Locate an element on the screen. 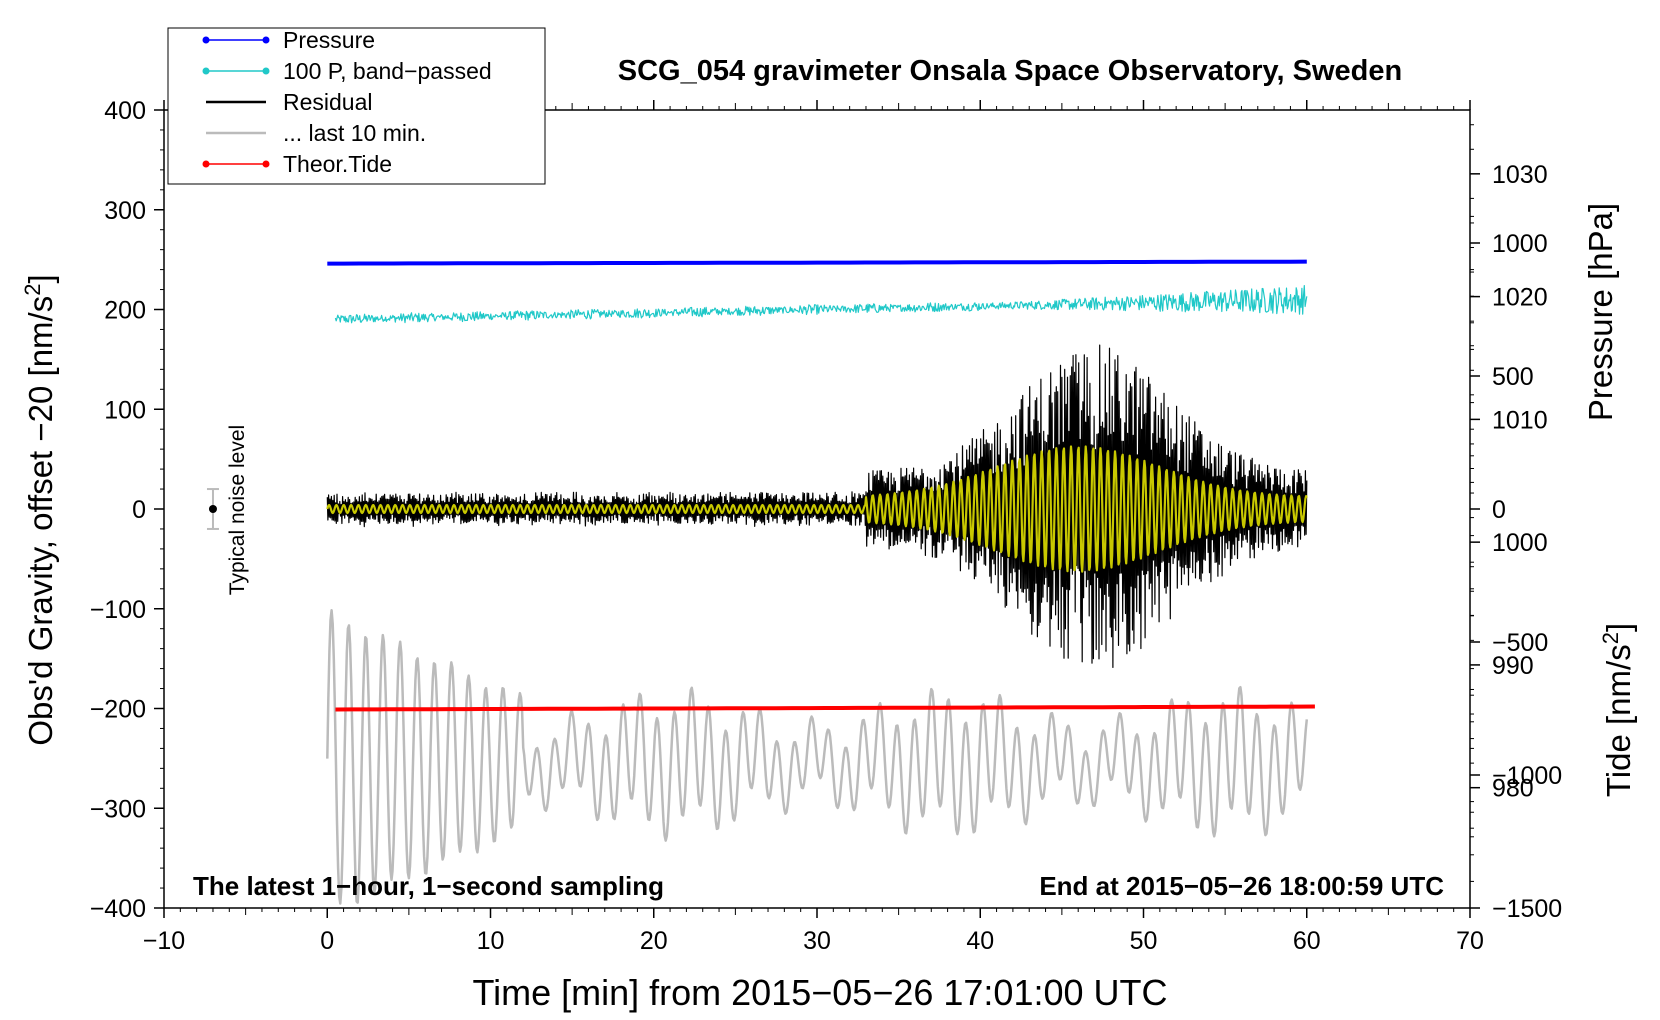  x-tick-label: 50 is located at coordinates (1144, 941).